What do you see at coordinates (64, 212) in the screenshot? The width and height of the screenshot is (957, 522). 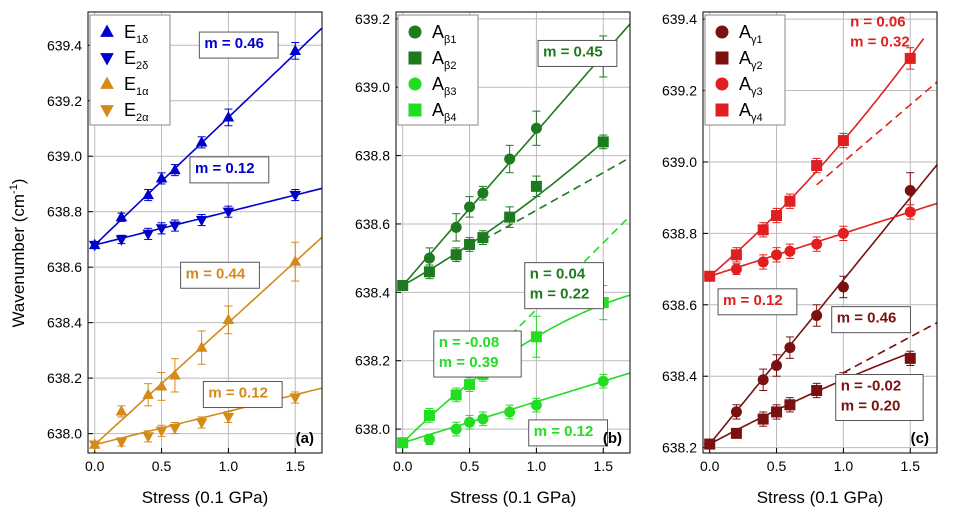 I see `panel-a-ytick-label-4: 638.8` at bounding box center [64, 212].